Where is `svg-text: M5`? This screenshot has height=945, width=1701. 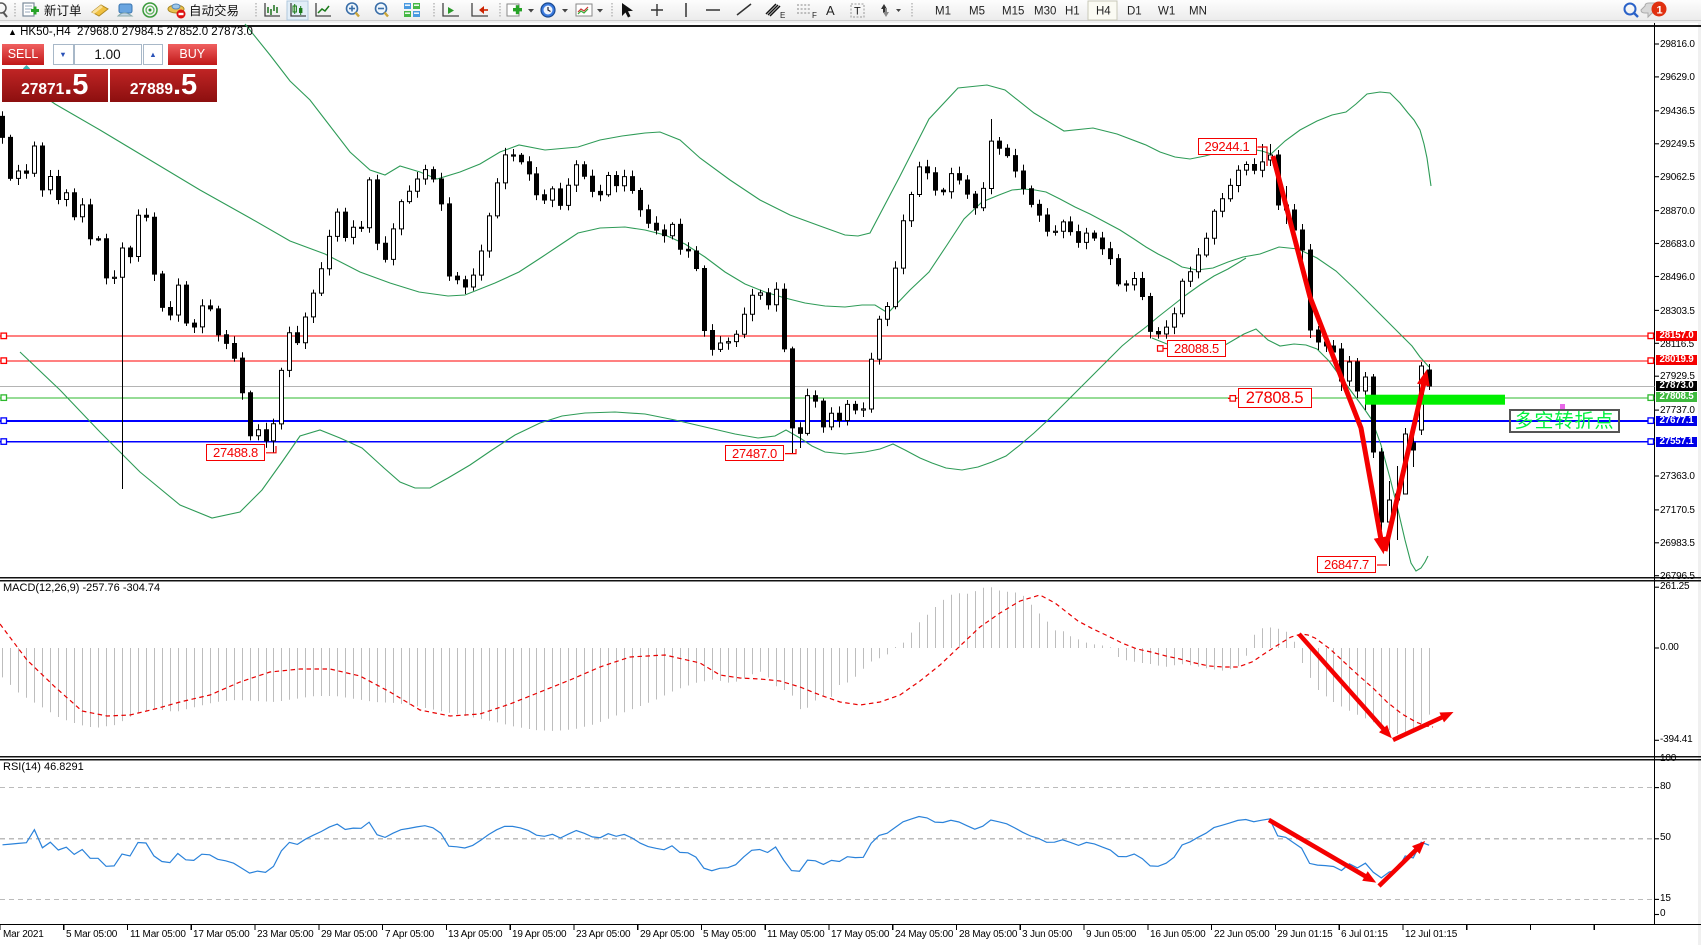 svg-text: M5 is located at coordinates (977, 12).